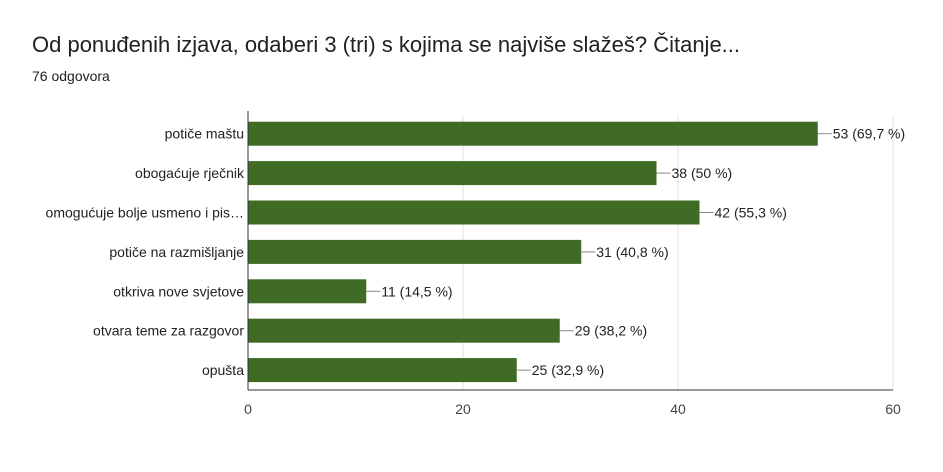 Image resolution: width=943 pixels, height=472 pixels. Describe the element at coordinates (71, 76) in the screenshot. I see `response-count: 76 odgovora` at that location.